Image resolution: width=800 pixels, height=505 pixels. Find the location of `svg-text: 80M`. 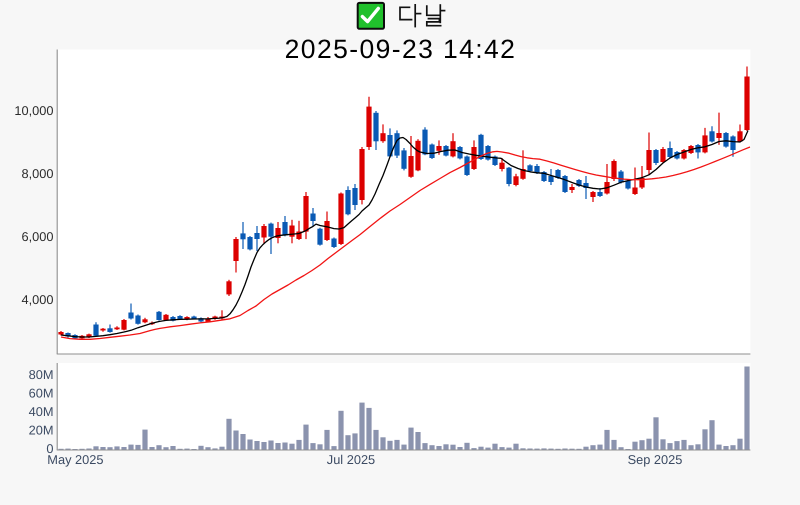

svg-text: 80M is located at coordinates (41, 374).